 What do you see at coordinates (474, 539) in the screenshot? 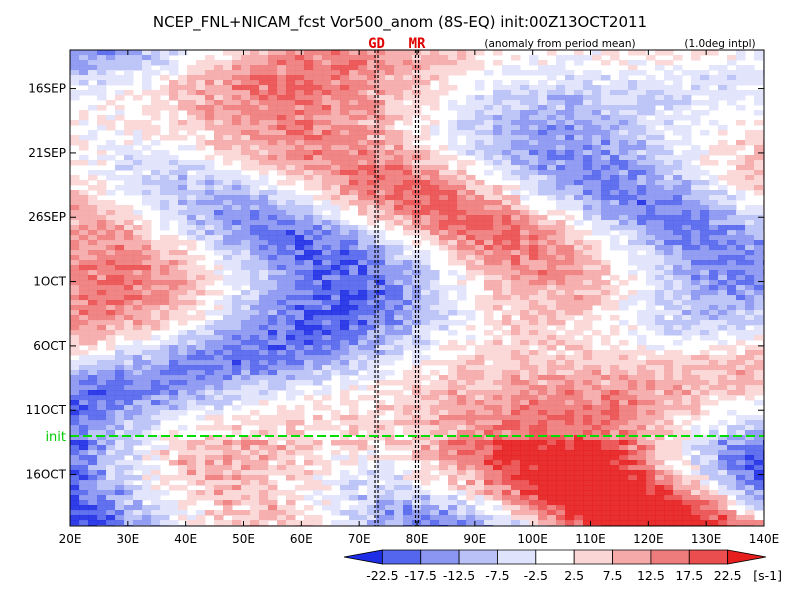
I see `x-tick-label-7: 90E` at bounding box center [474, 539].